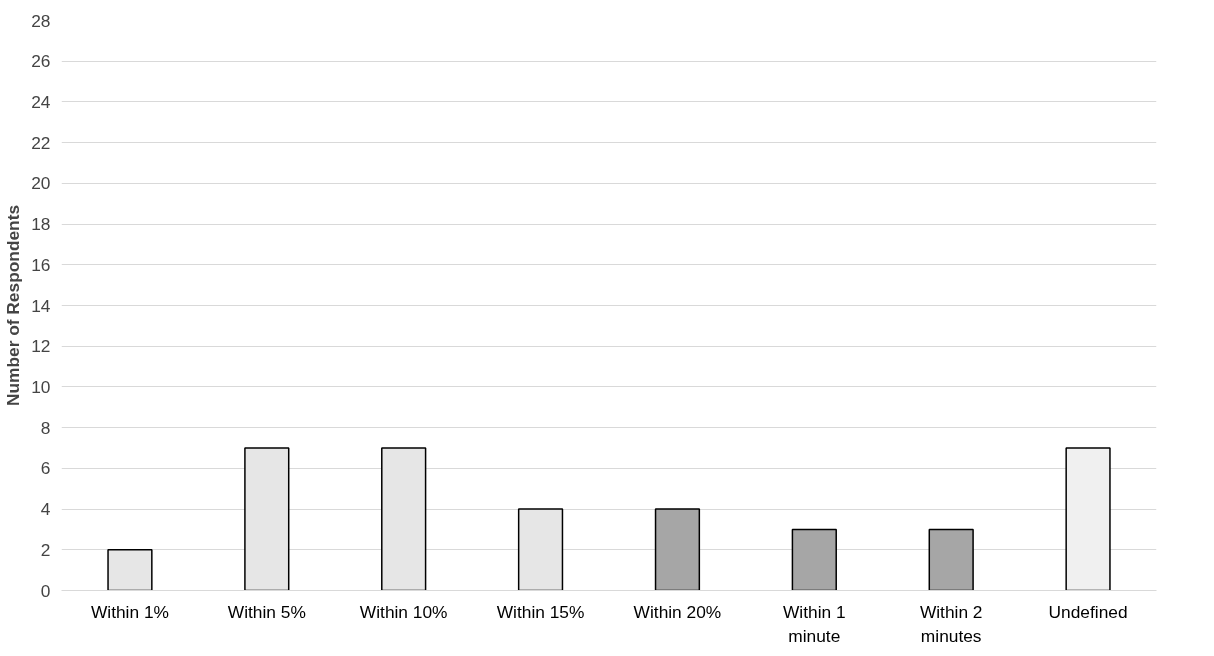 Image resolution: width=1214 pixels, height=656 pixels. What do you see at coordinates (41, 305) in the screenshot?
I see `y-tick-label: 14` at bounding box center [41, 305].